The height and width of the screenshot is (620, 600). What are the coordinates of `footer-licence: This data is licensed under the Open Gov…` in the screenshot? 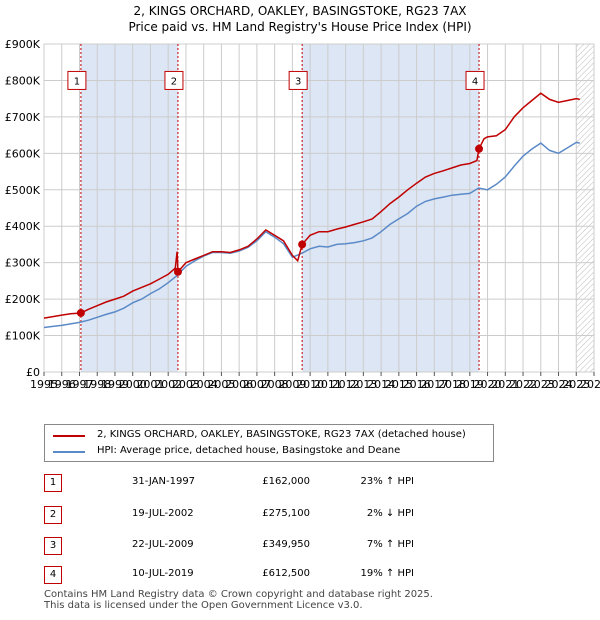 It's located at (203, 605).